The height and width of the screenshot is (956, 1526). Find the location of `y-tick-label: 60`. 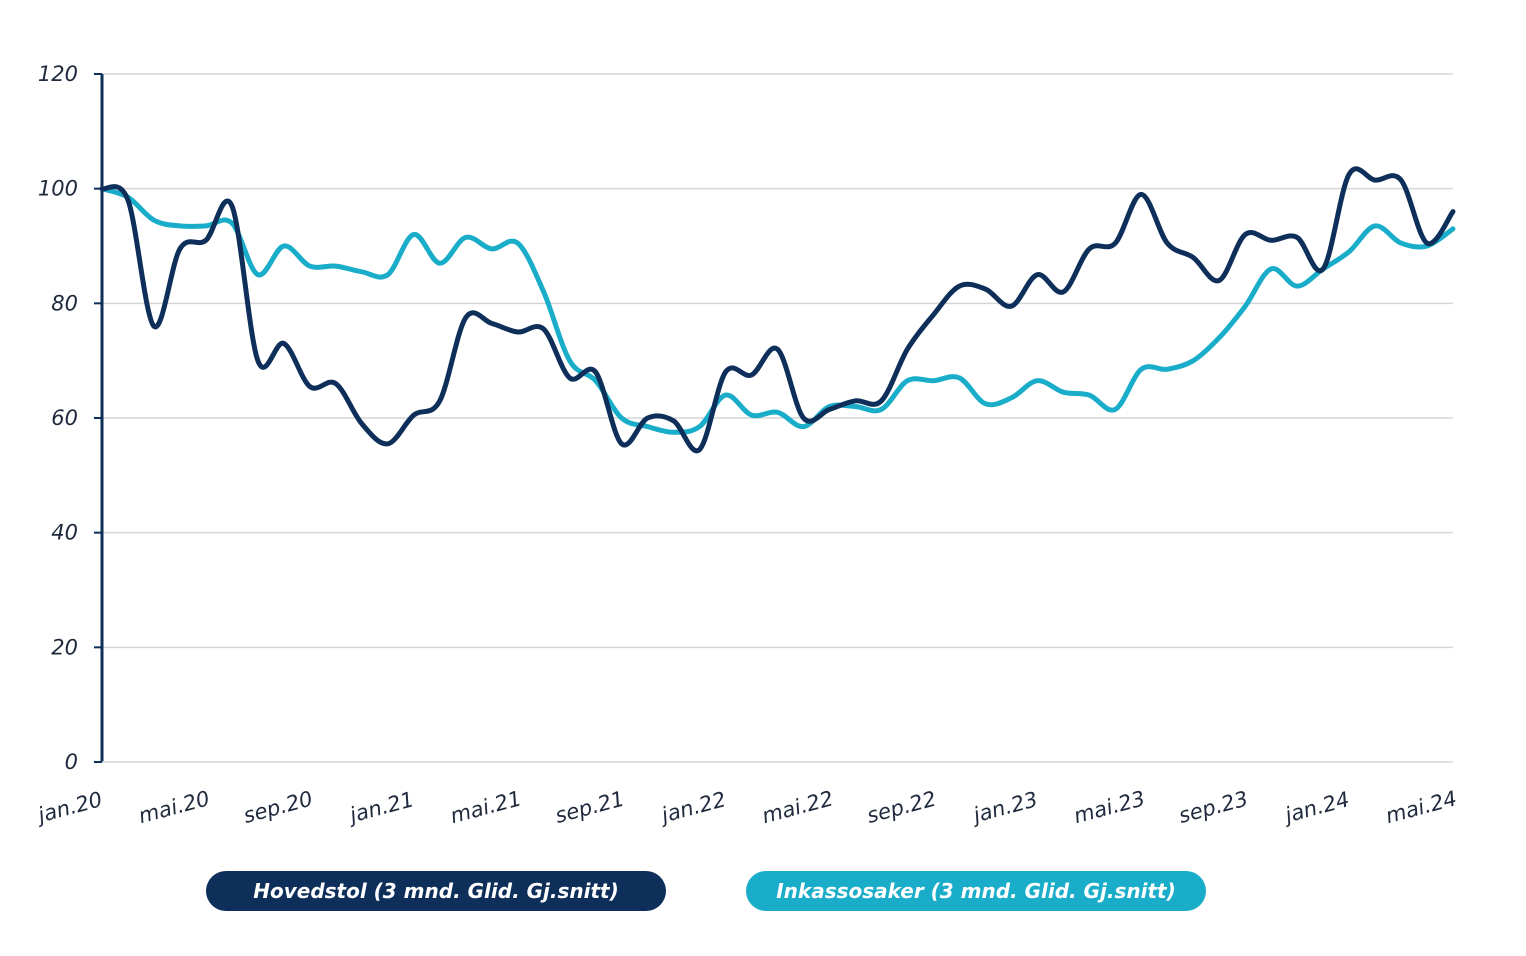

y-tick-label: 60 is located at coordinates (64, 418).